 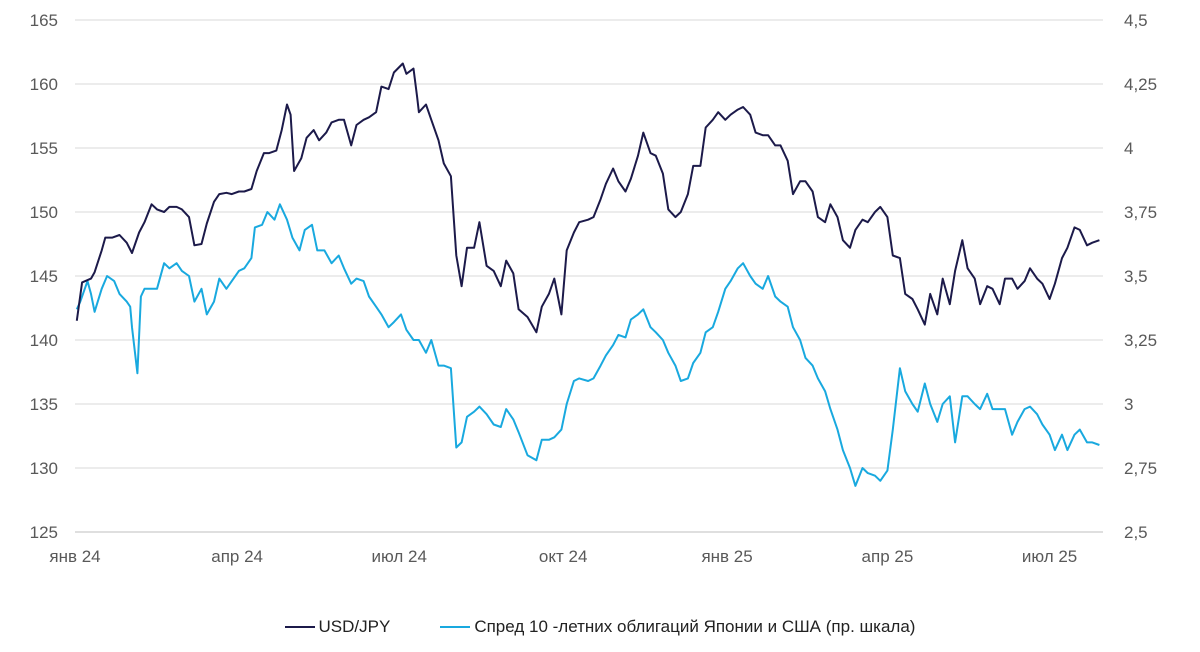 I want to click on left-tick-label: 165, so click(x=44, y=20).